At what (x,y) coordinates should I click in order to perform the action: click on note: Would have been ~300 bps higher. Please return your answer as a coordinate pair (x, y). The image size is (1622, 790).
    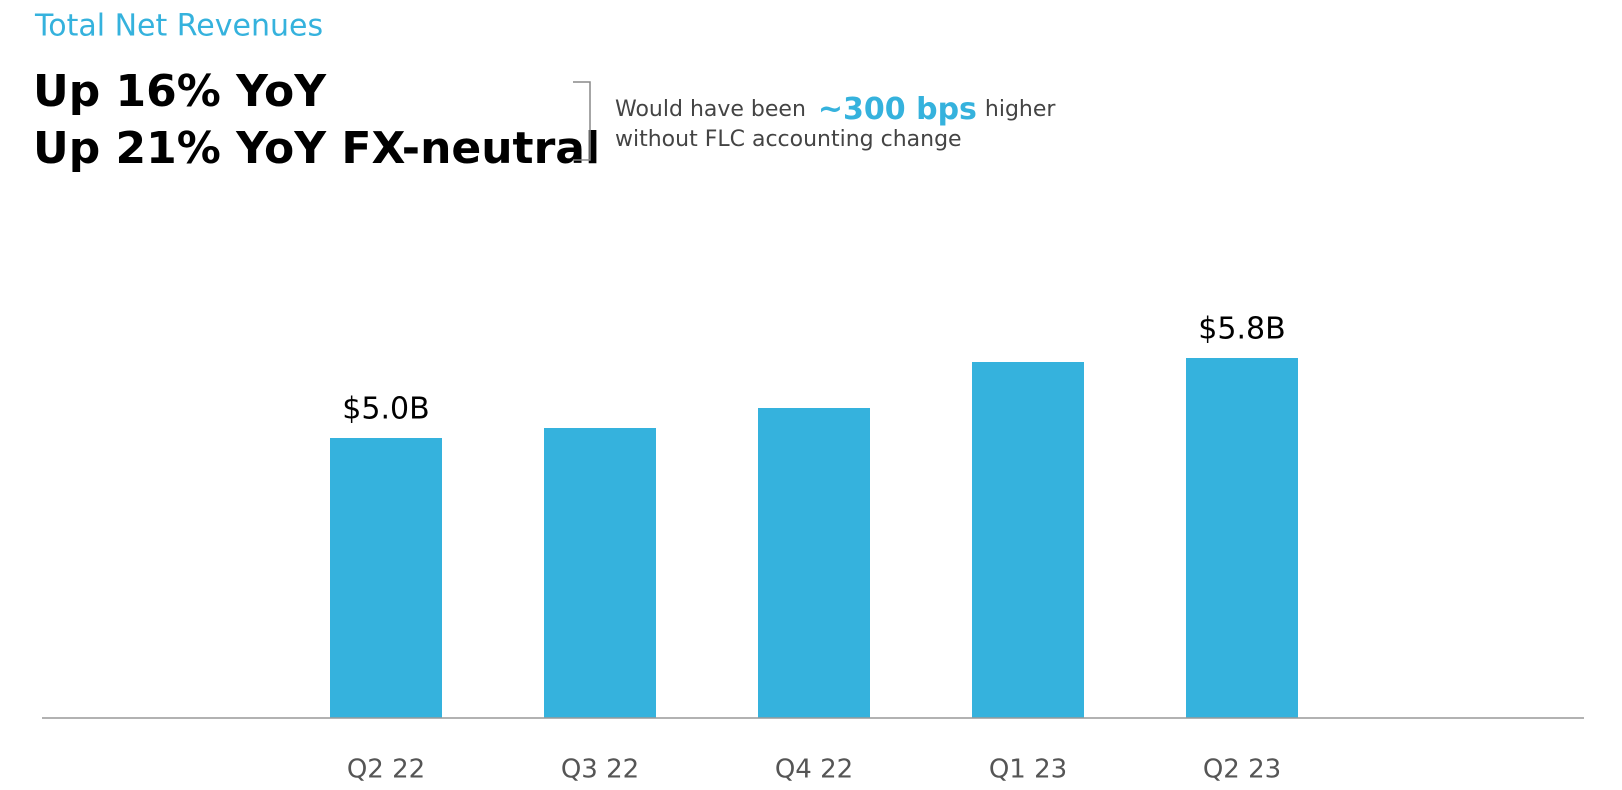
    Looking at the image, I should click on (835, 109).